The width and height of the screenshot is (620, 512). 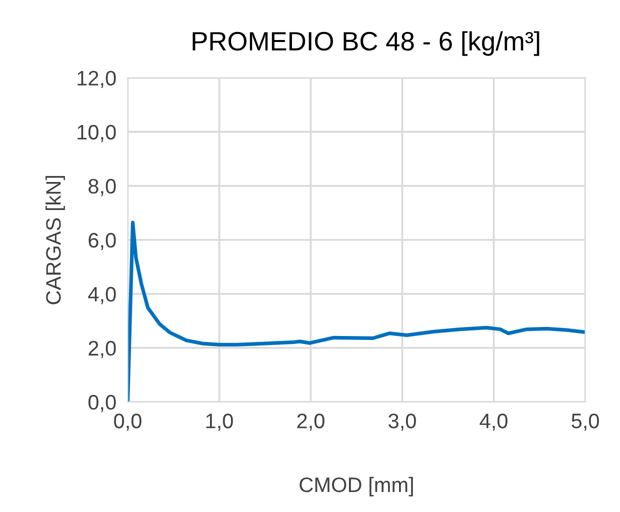 What do you see at coordinates (310, 422) in the screenshot?
I see `x-tick-label: 2,0` at bounding box center [310, 422].